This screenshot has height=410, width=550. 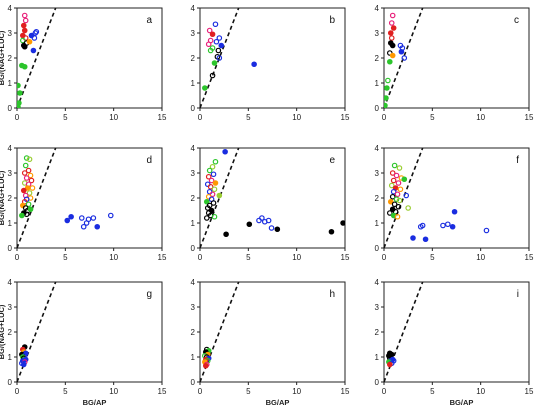 What do you see at coordinates (454, 203) in the screenshot?
I see `chart-panel-f: 0 5 10 15 0 1 2 3 4 f` at bounding box center [454, 203].